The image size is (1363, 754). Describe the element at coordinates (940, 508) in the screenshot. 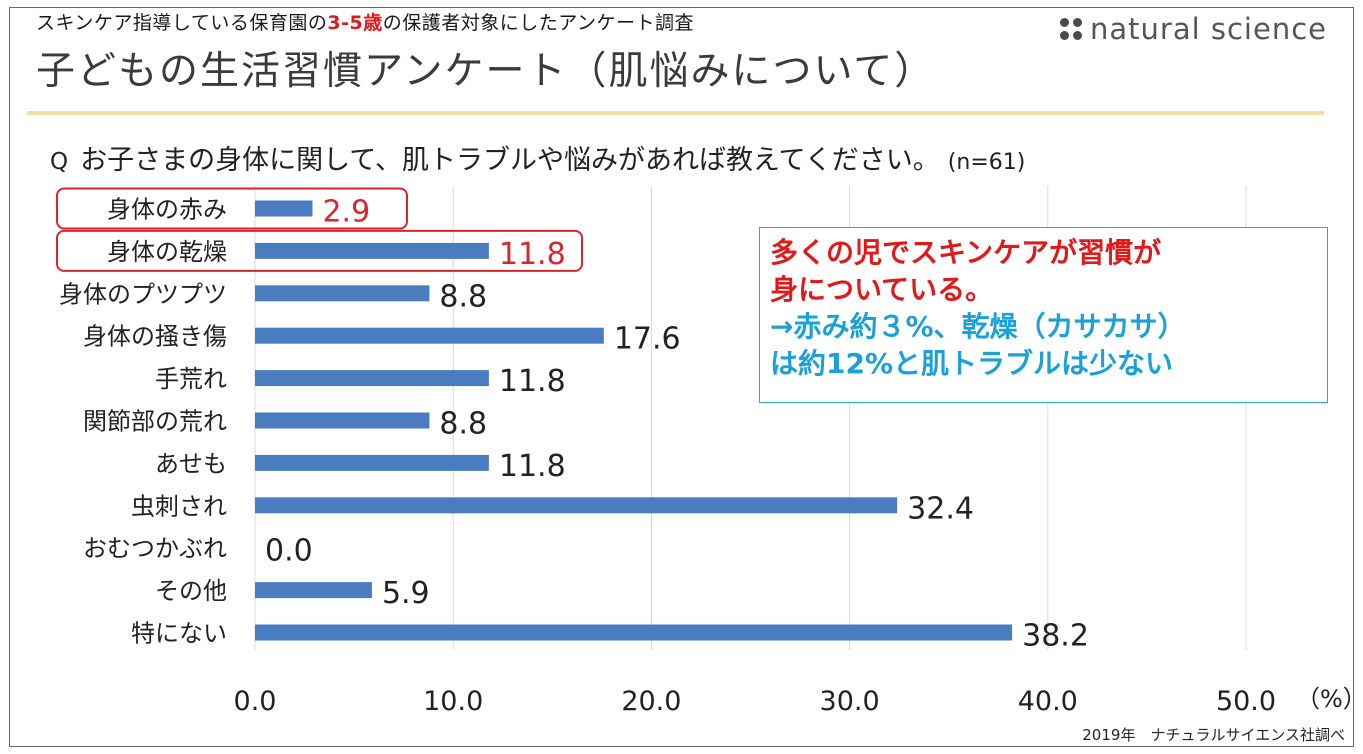

I see `data-label: 32.4` at that location.